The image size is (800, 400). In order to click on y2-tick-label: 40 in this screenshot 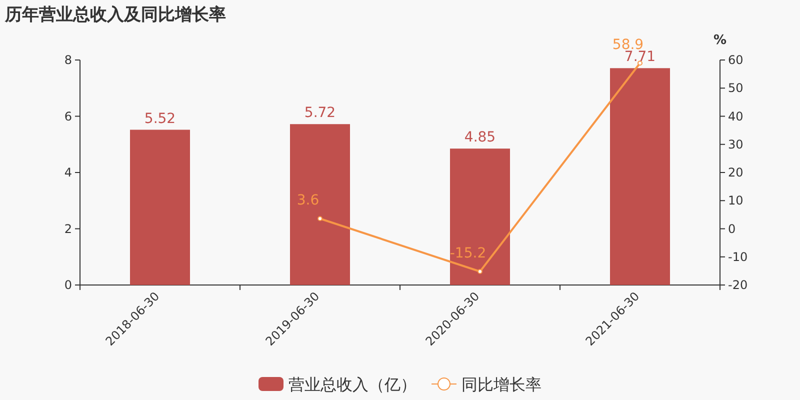, I will do `click(736, 116)`.